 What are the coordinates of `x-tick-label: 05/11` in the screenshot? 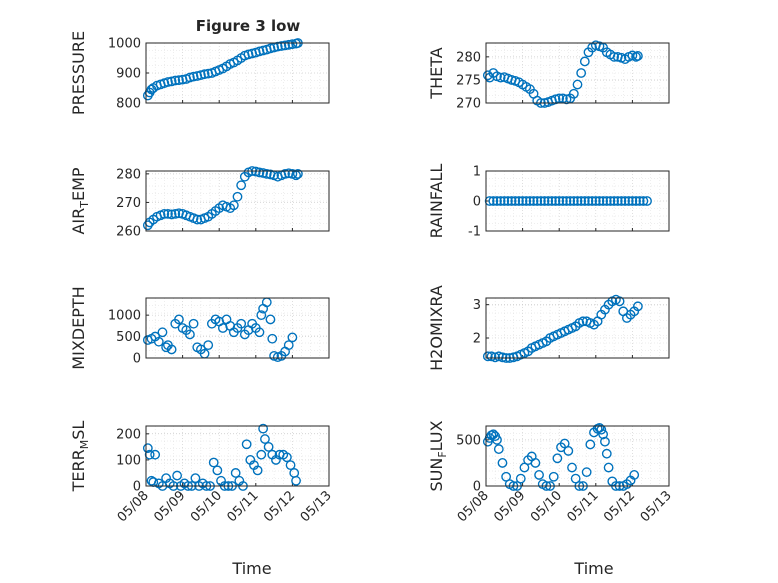 It's located at (243, 506).